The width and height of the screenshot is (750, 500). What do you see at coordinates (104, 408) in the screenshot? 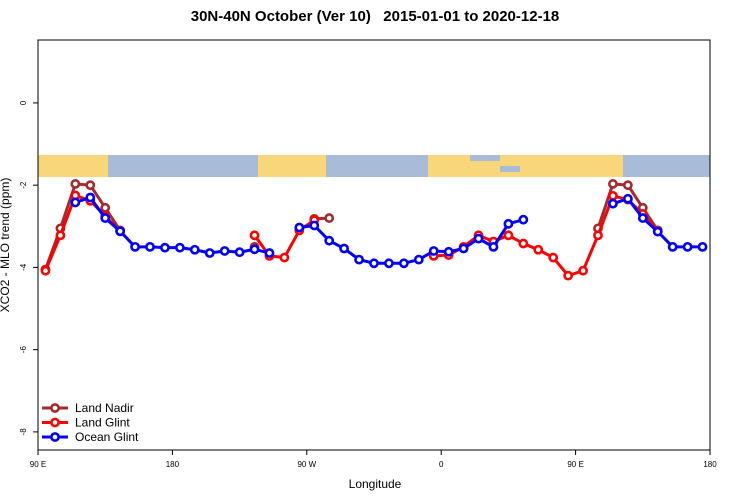
I see `legend-label: Land Nadir` at bounding box center [104, 408].